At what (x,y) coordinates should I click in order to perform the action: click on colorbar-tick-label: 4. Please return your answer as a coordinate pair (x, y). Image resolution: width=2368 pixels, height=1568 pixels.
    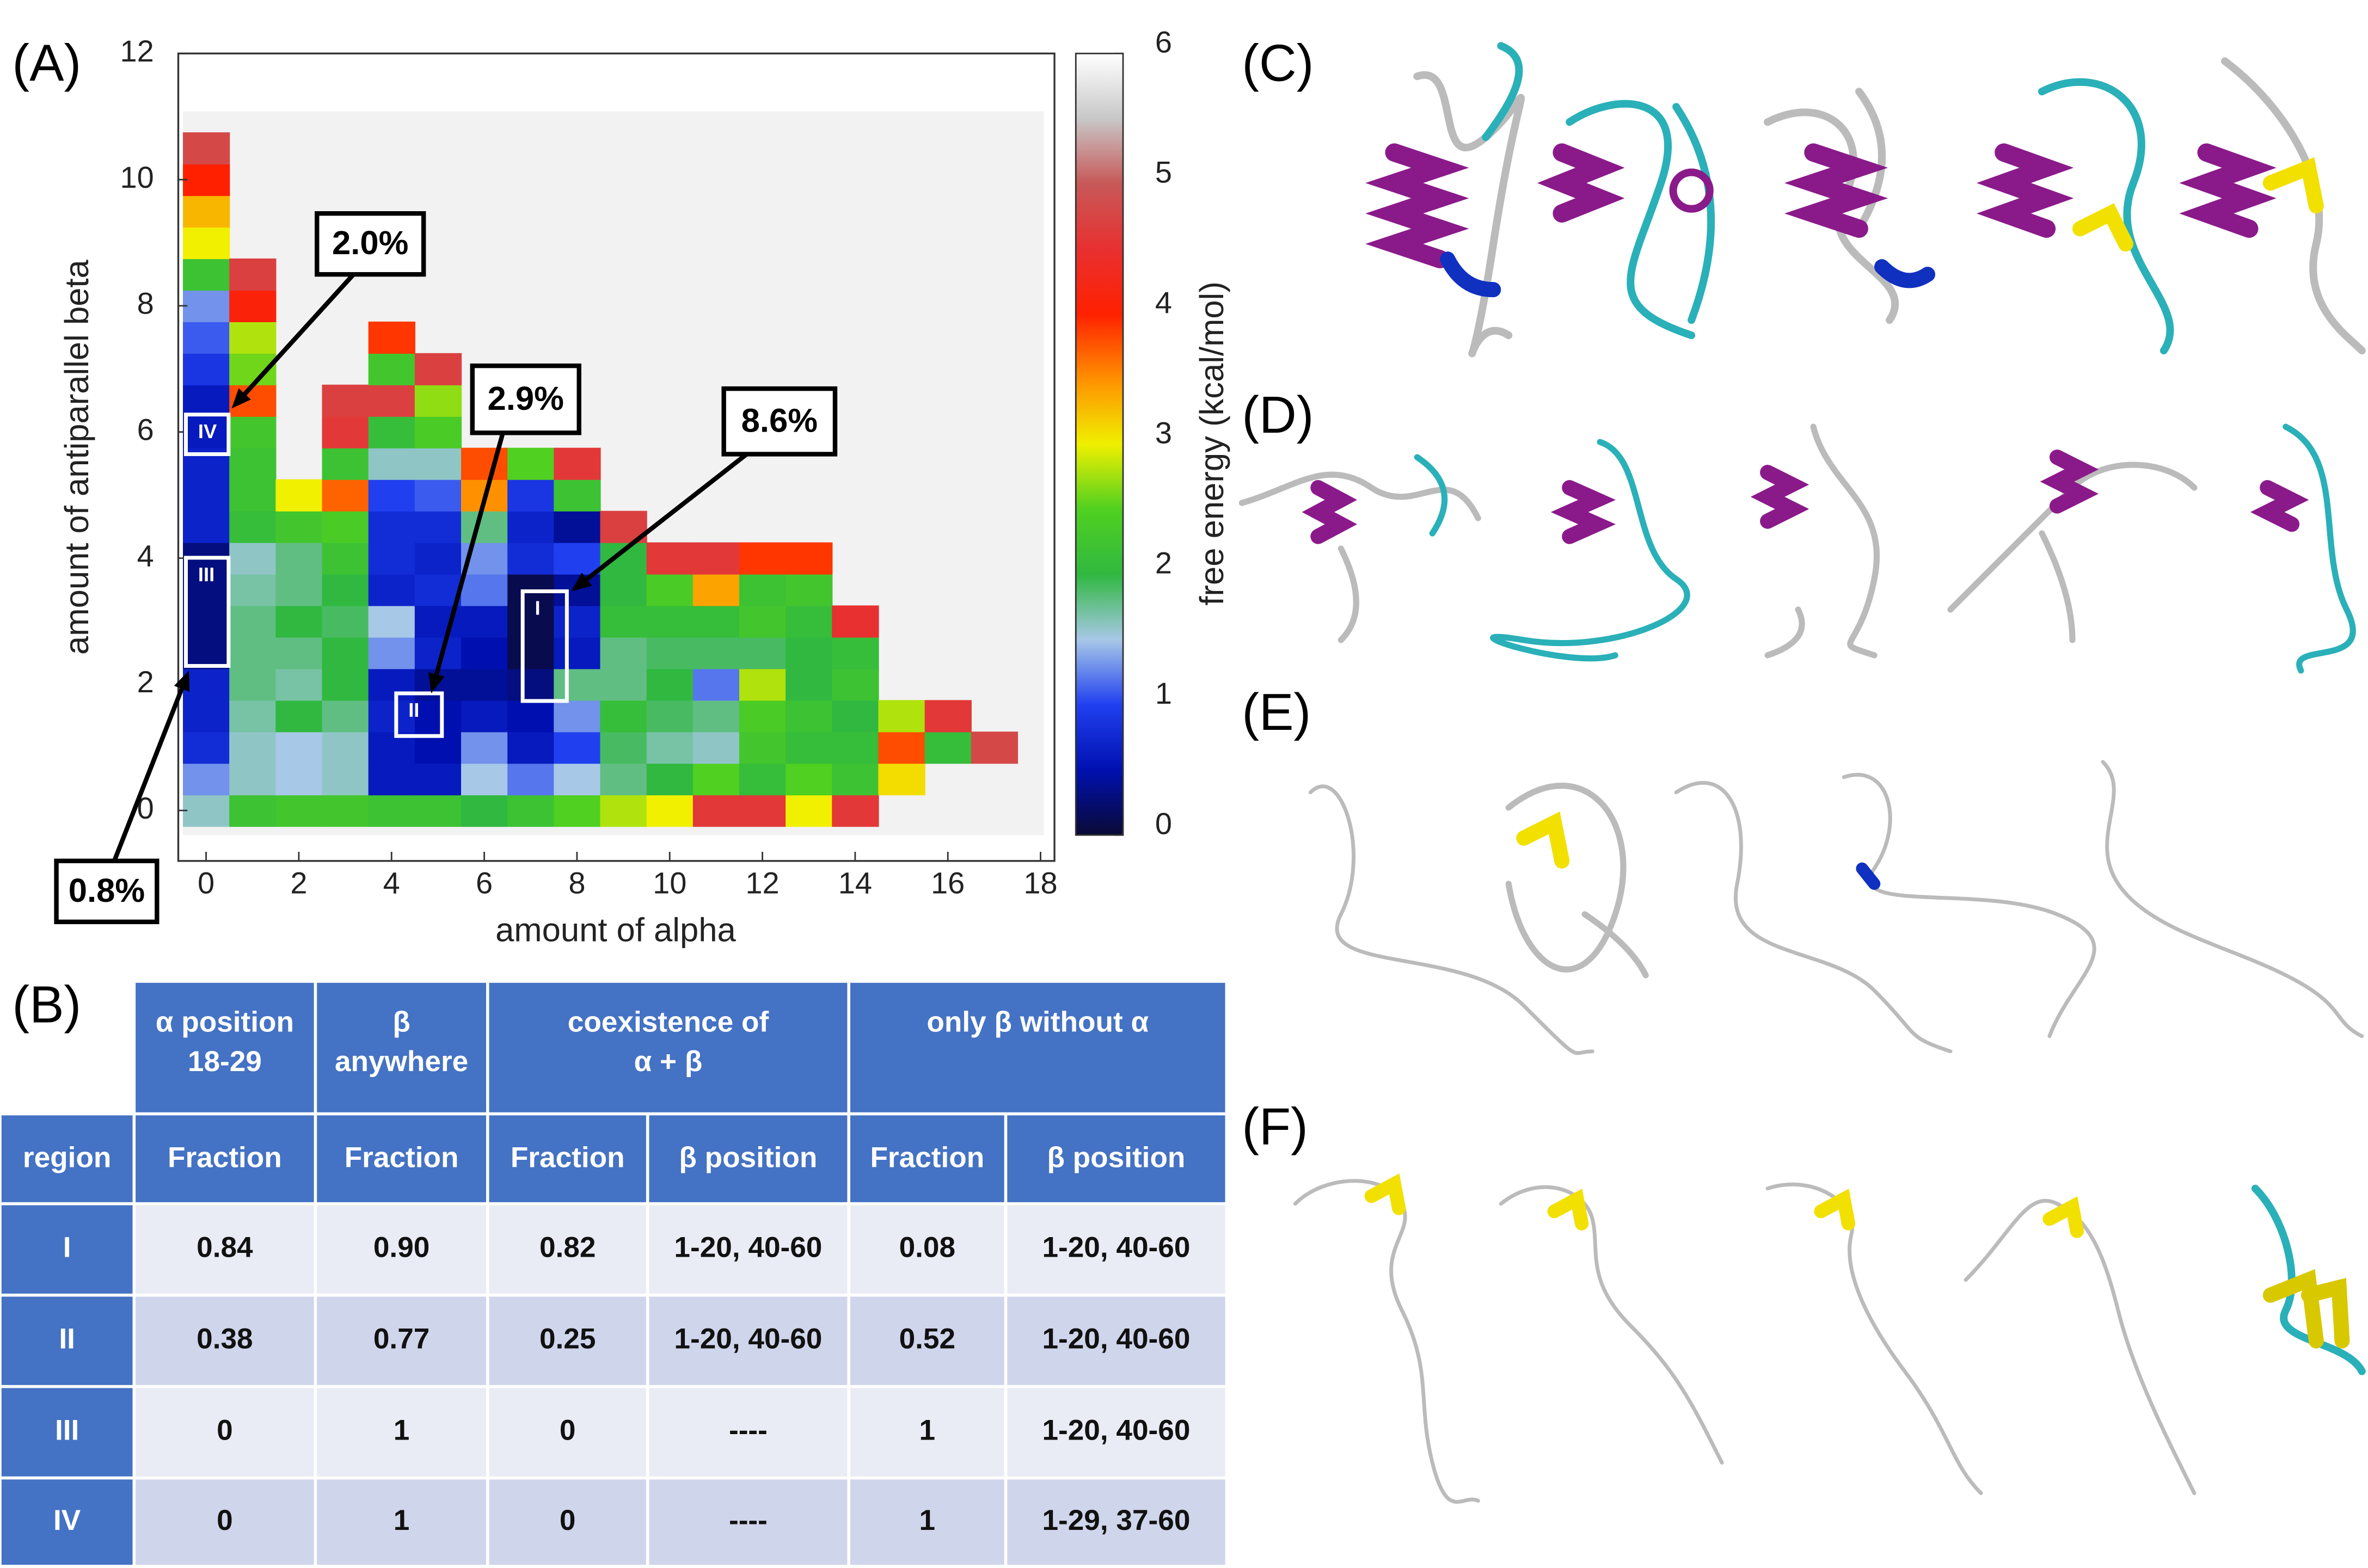
    Looking at the image, I should click on (1163, 302).